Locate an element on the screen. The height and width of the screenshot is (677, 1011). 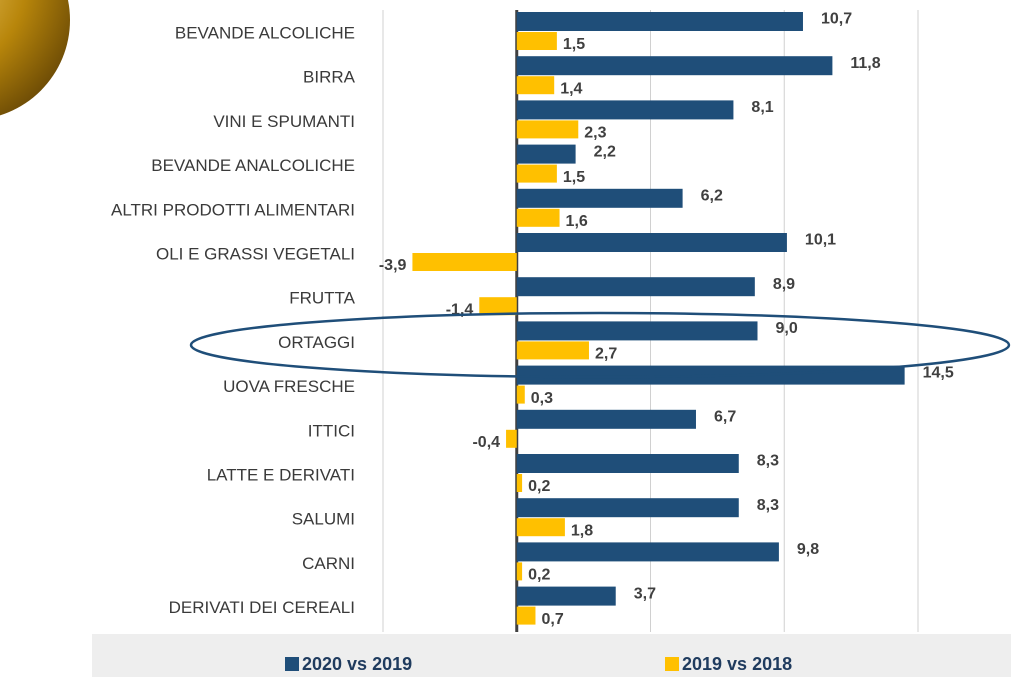
category-label: ALTRI PRODOTTI ALIMENTARI is located at coordinates (233, 209).